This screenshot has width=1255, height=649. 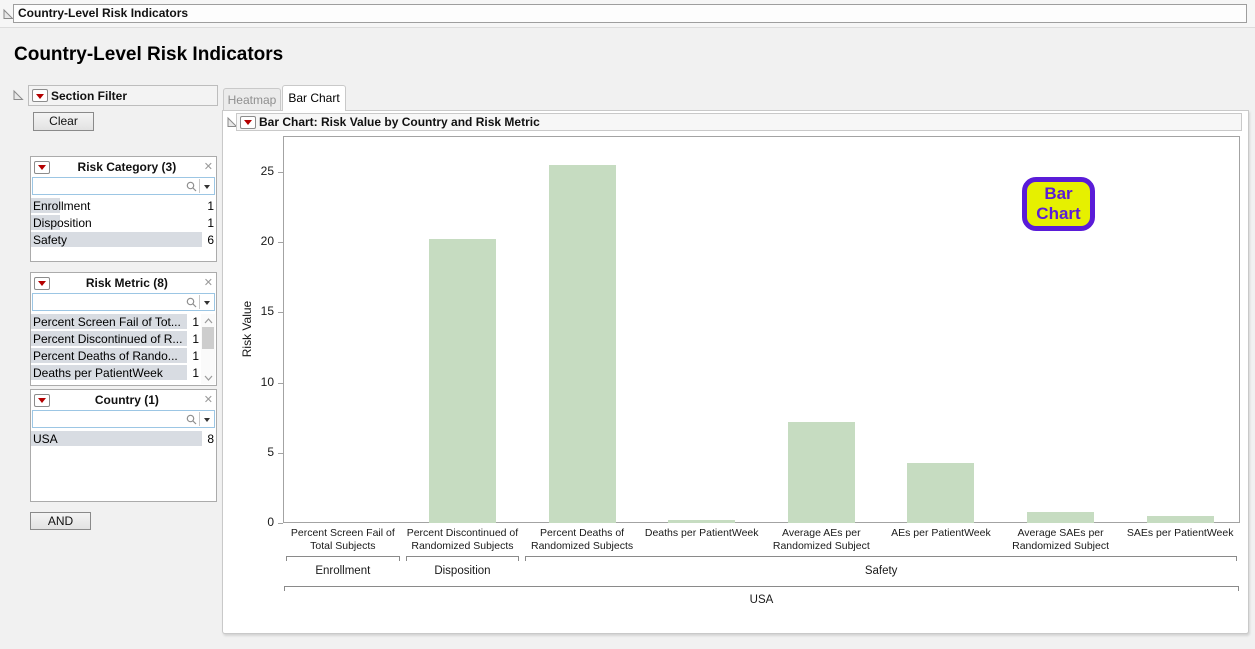 I want to click on filter-item-label: USA, so click(x=45, y=438).